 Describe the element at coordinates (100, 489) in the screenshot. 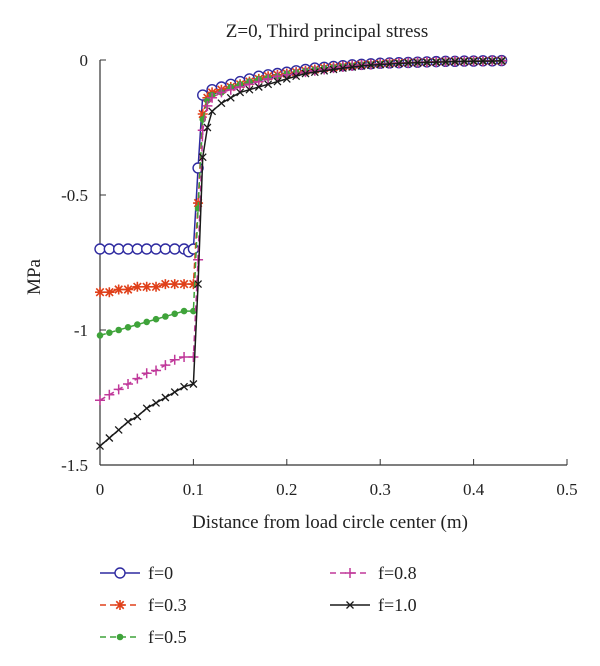

I see `x-tick-label: 0` at that location.